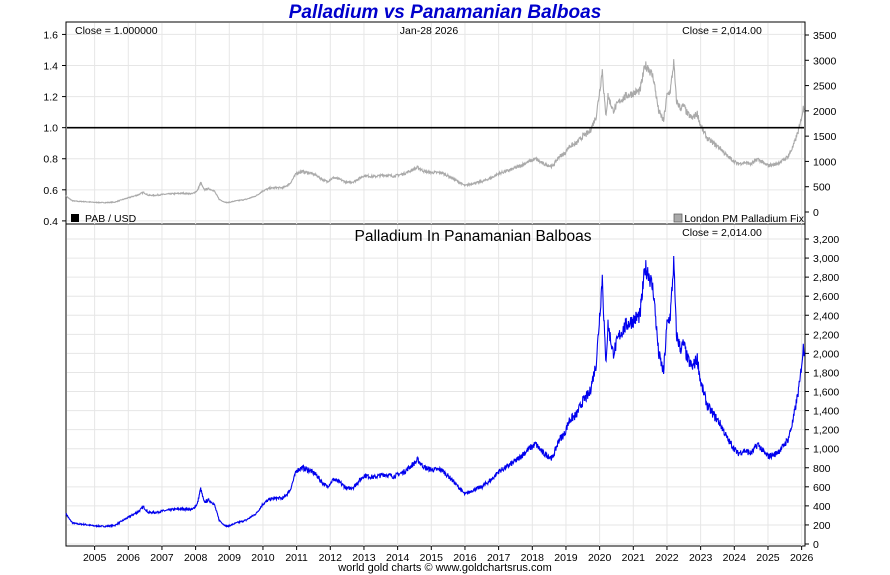 The image size is (890, 575). What do you see at coordinates (735, 558) in the screenshot?
I see `x-tick-label-2024: 2024` at bounding box center [735, 558].